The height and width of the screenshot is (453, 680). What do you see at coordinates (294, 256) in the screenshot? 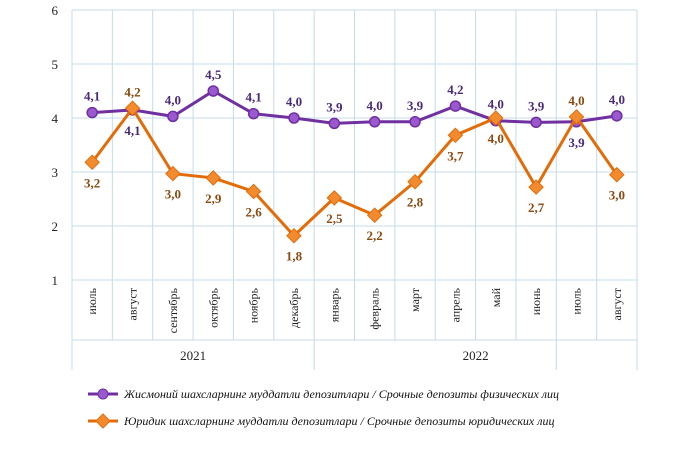
I see `data-label: 1,8` at bounding box center [294, 256].